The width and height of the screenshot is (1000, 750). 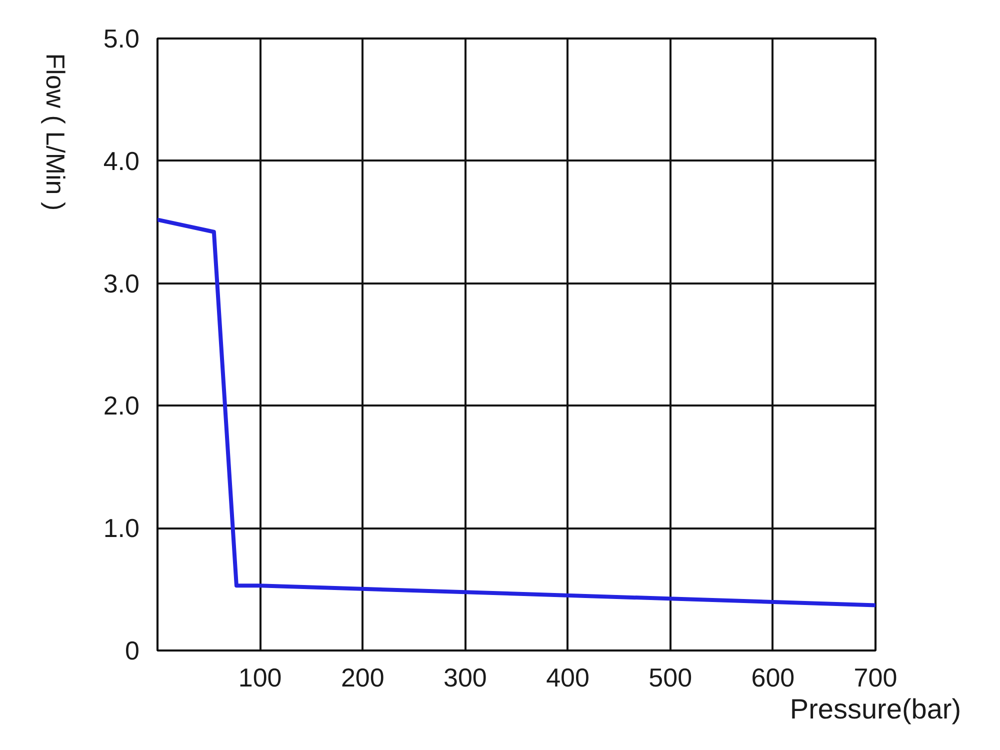 I want to click on y-tick-label: 3.0, so click(x=121, y=283).